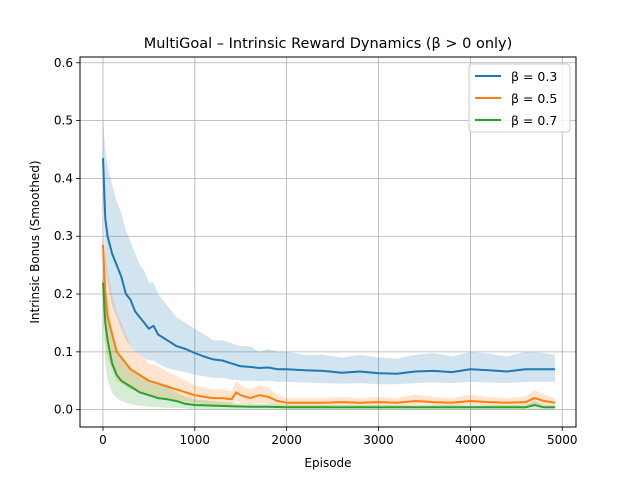  What do you see at coordinates (470, 440) in the screenshot?
I see `x-tick-label: 4000` at bounding box center [470, 440].